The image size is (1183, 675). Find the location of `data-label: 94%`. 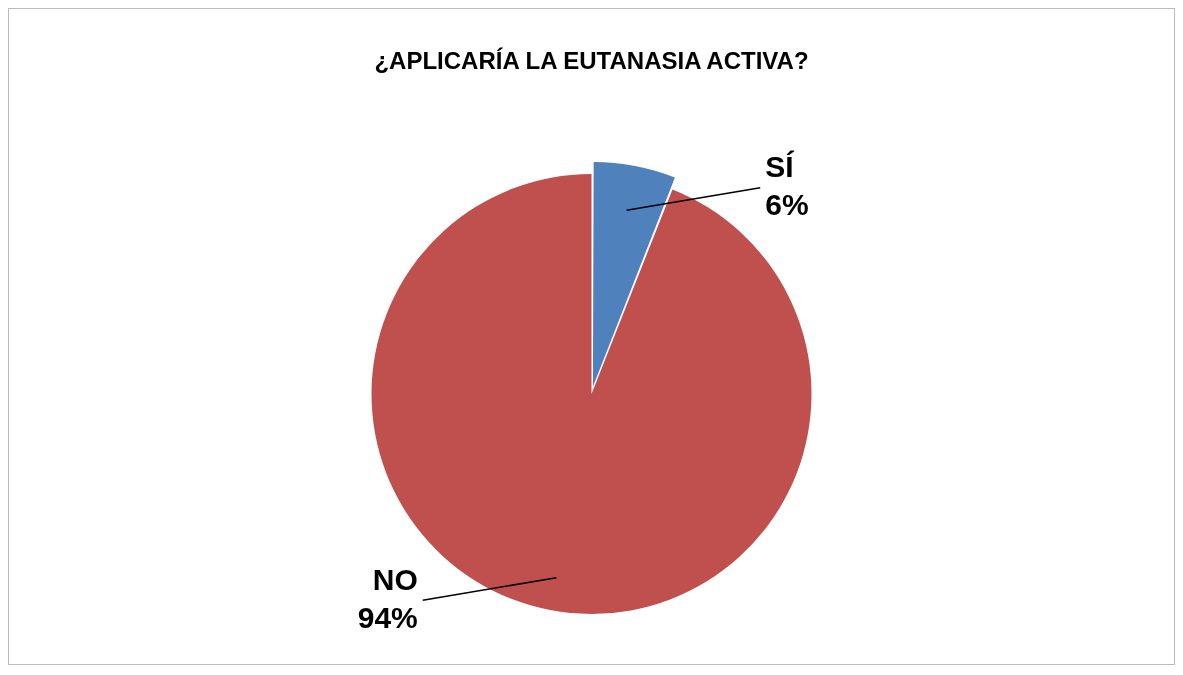

data-label: 94% is located at coordinates (387, 617).